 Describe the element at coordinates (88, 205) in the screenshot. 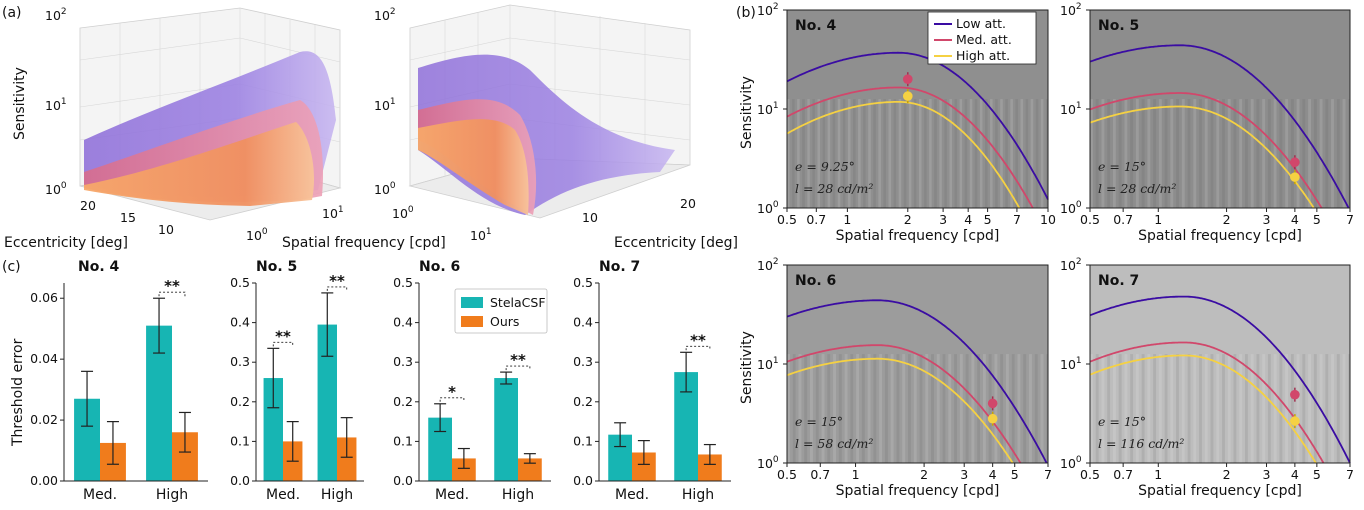

I see `ecc-tick-20: 20` at that location.